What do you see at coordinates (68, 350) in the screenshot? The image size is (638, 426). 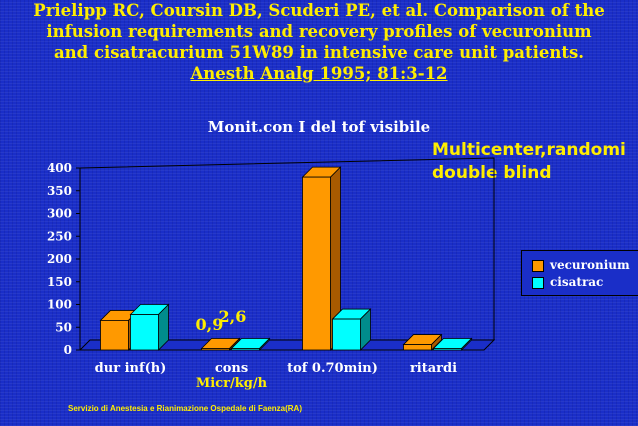 I see `y-tick-label-0: 0` at bounding box center [68, 350].